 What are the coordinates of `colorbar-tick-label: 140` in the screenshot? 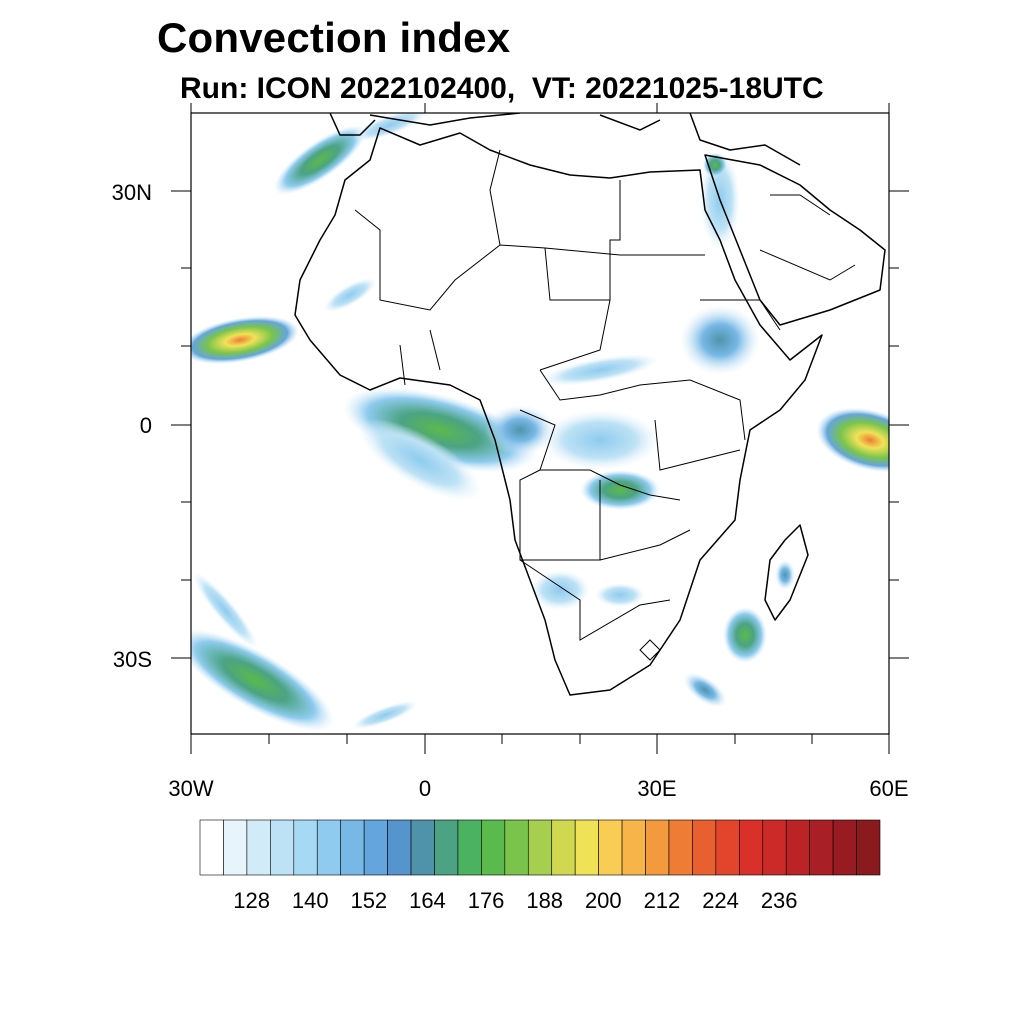 It's located at (310, 900).